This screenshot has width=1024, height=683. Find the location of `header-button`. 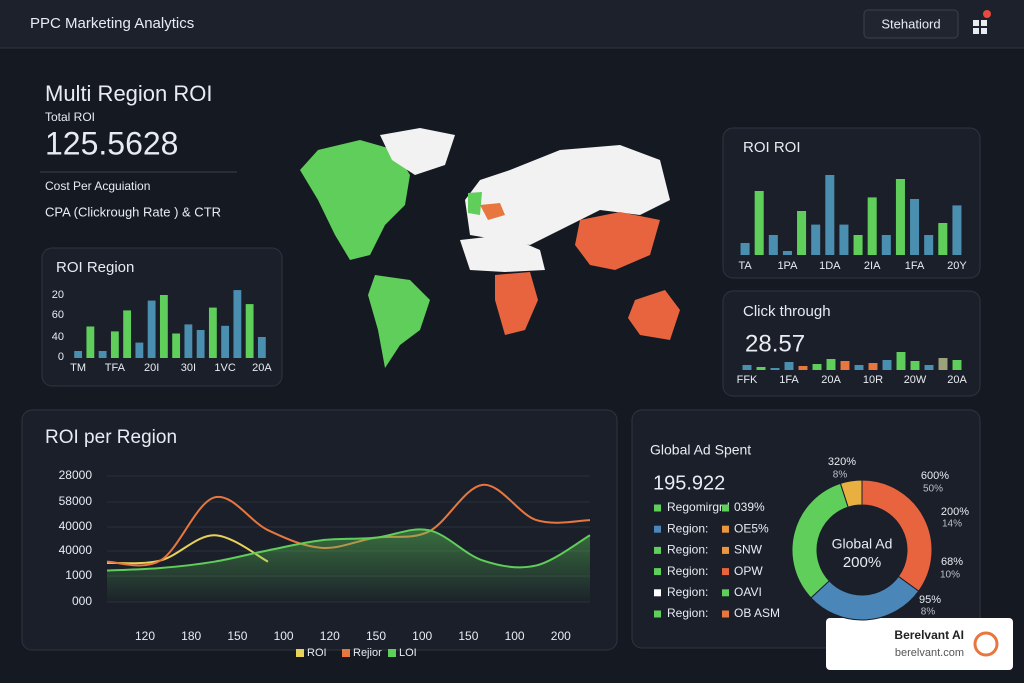

header-button is located at coordinates (911, 24).